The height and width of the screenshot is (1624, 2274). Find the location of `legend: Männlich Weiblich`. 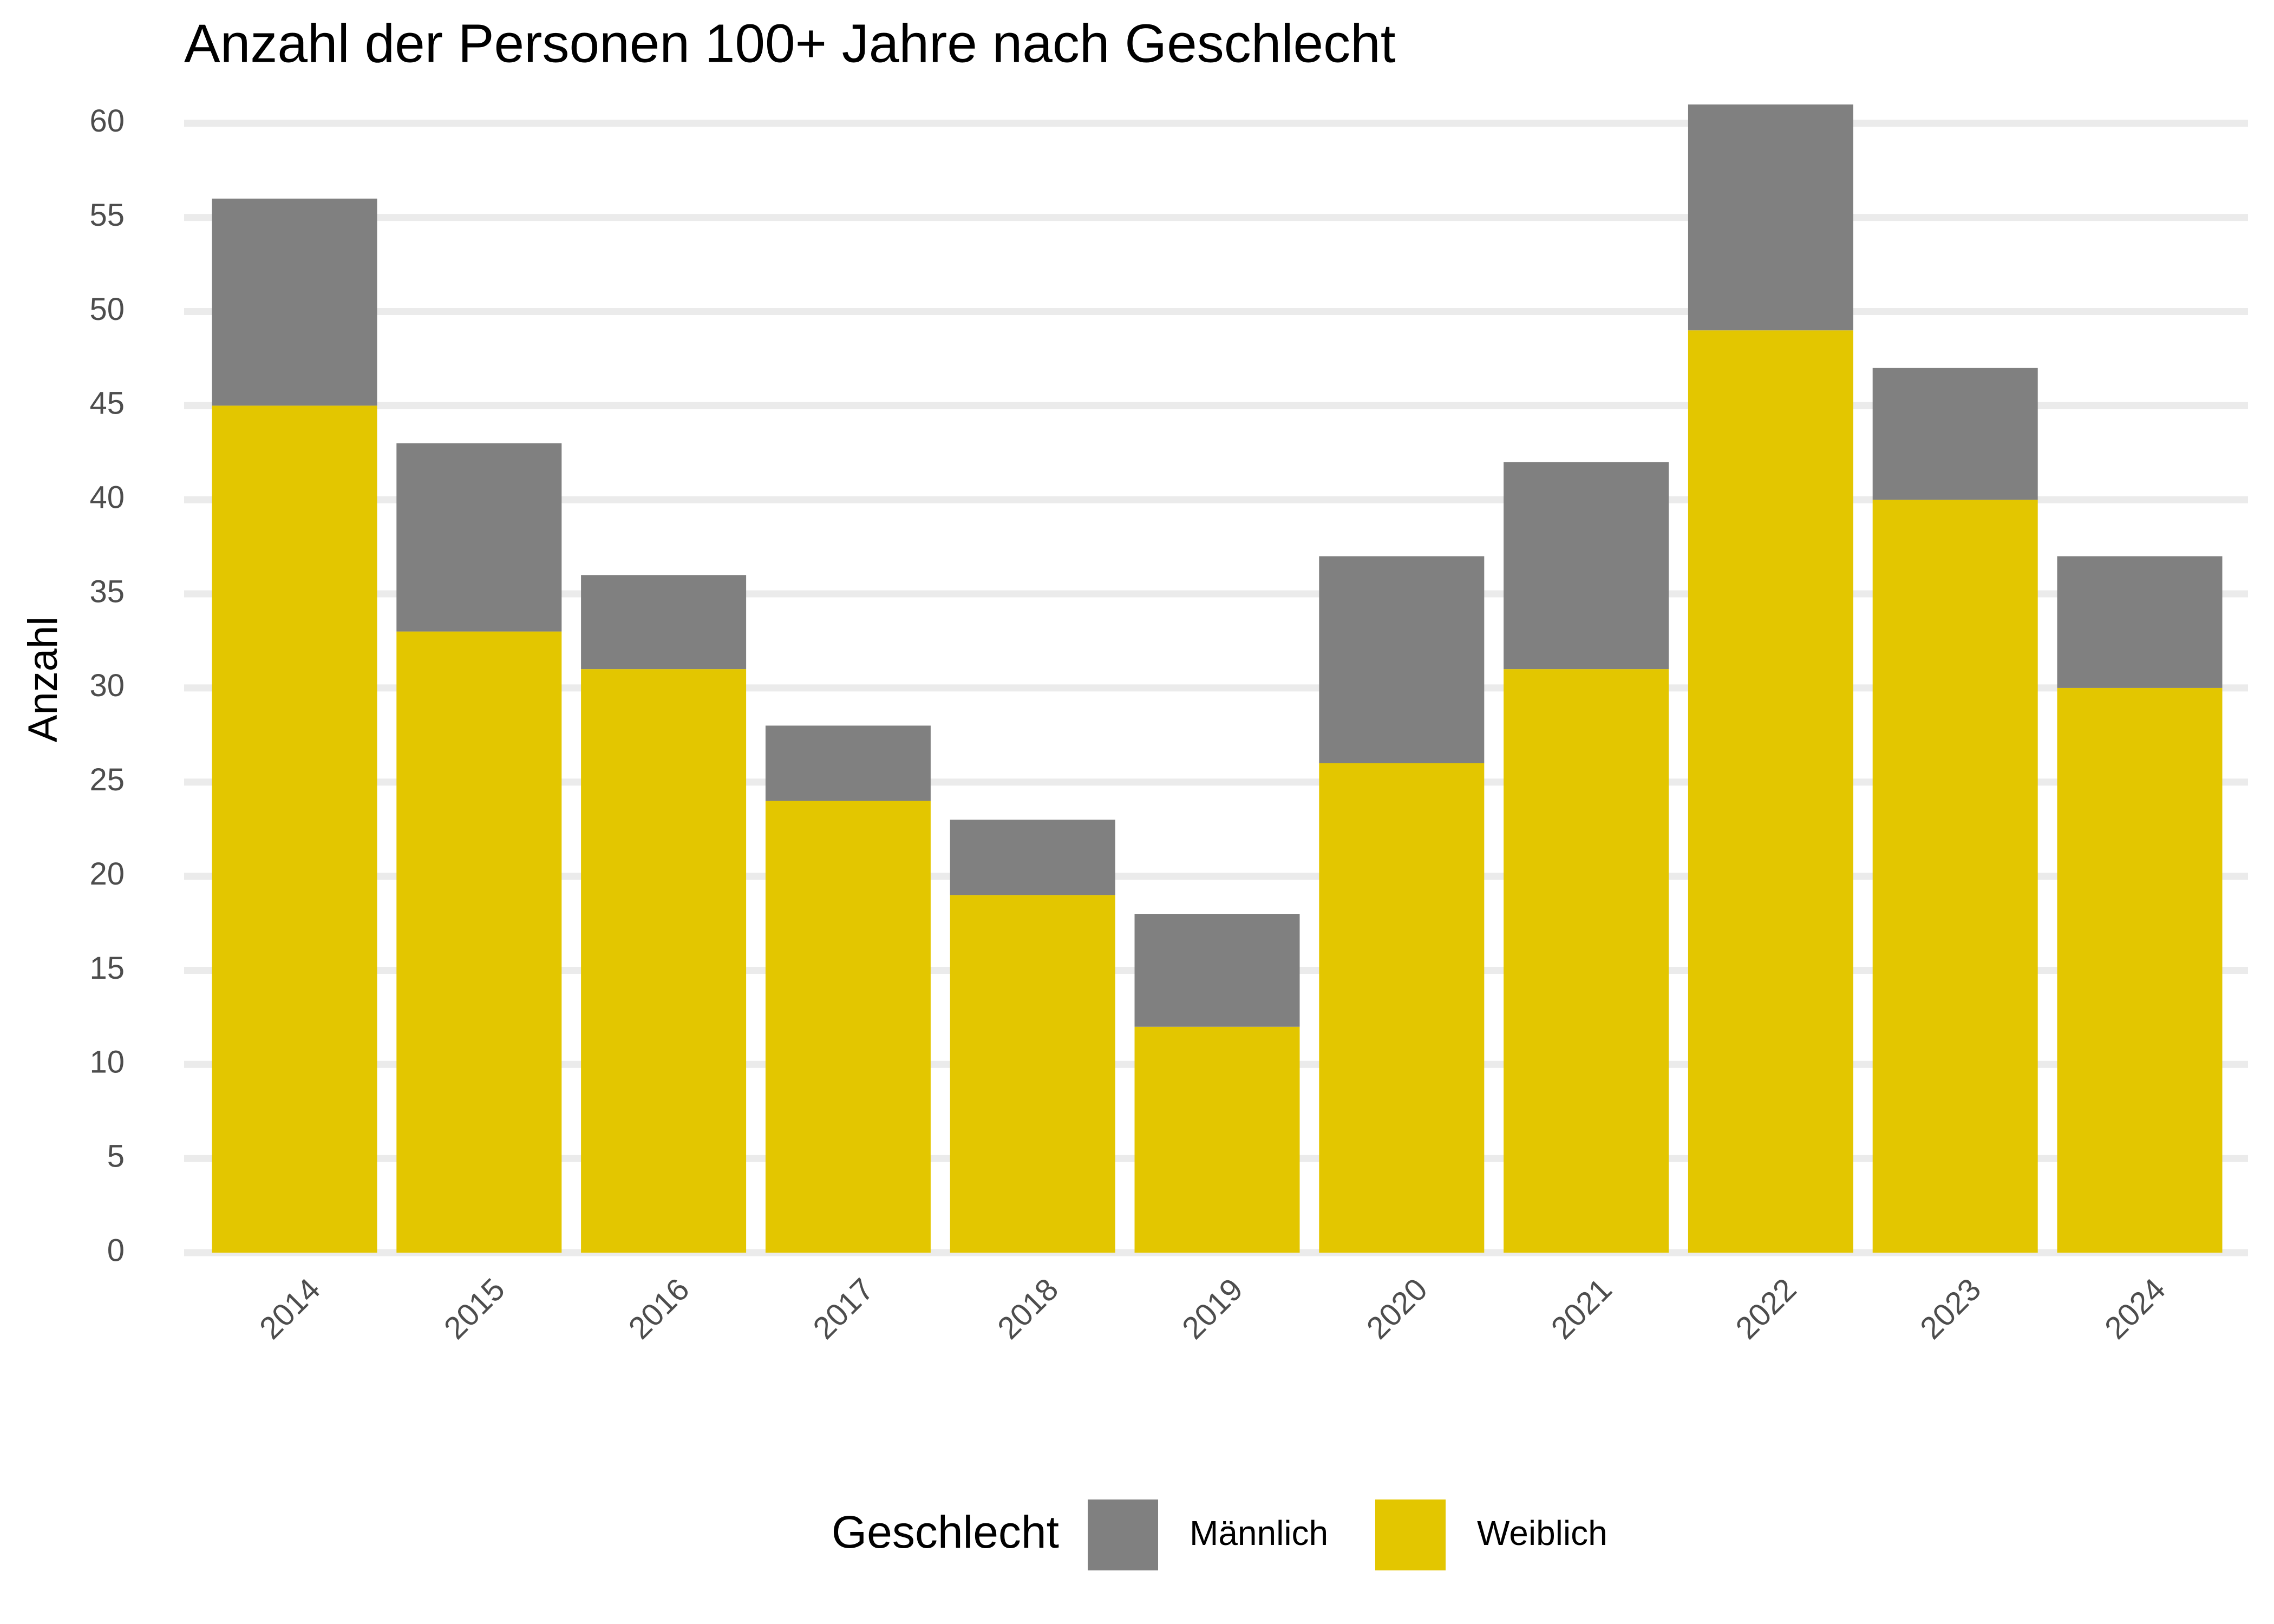

legend: Männlich Weiblich is located at coordinates (1348, 1534).